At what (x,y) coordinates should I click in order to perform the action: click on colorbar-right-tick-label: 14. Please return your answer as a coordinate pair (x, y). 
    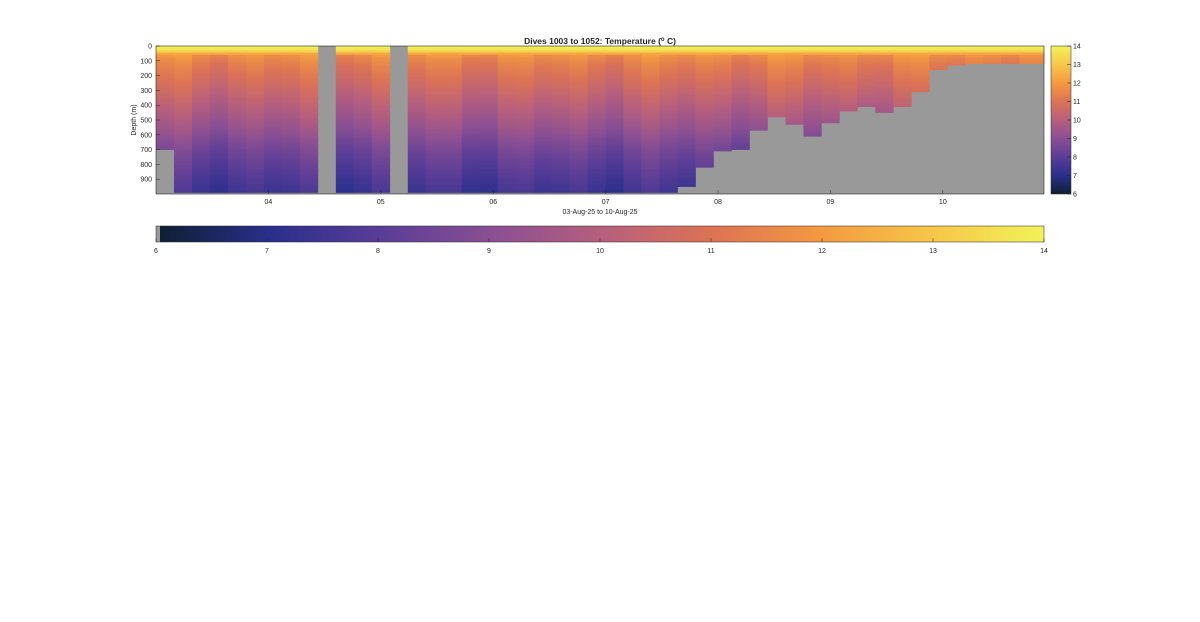
    Looking at the image, I should click on (1077, 47).